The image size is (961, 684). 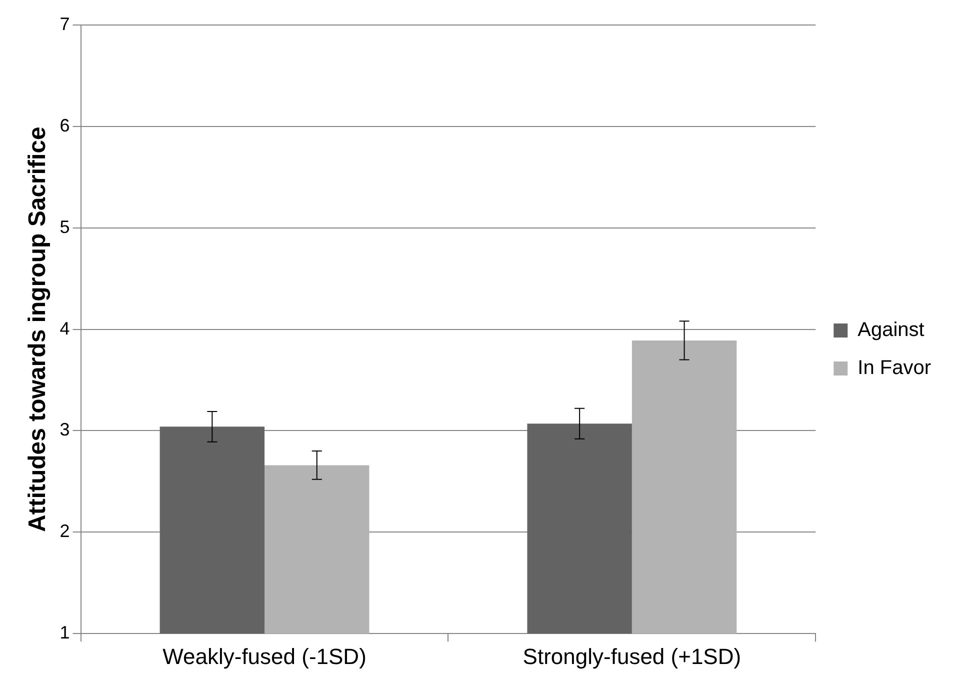 What do you see at coordinates (65, 632) in the screenshot?
I see `y-tick-label: 1` at bounding box center [65, 632].